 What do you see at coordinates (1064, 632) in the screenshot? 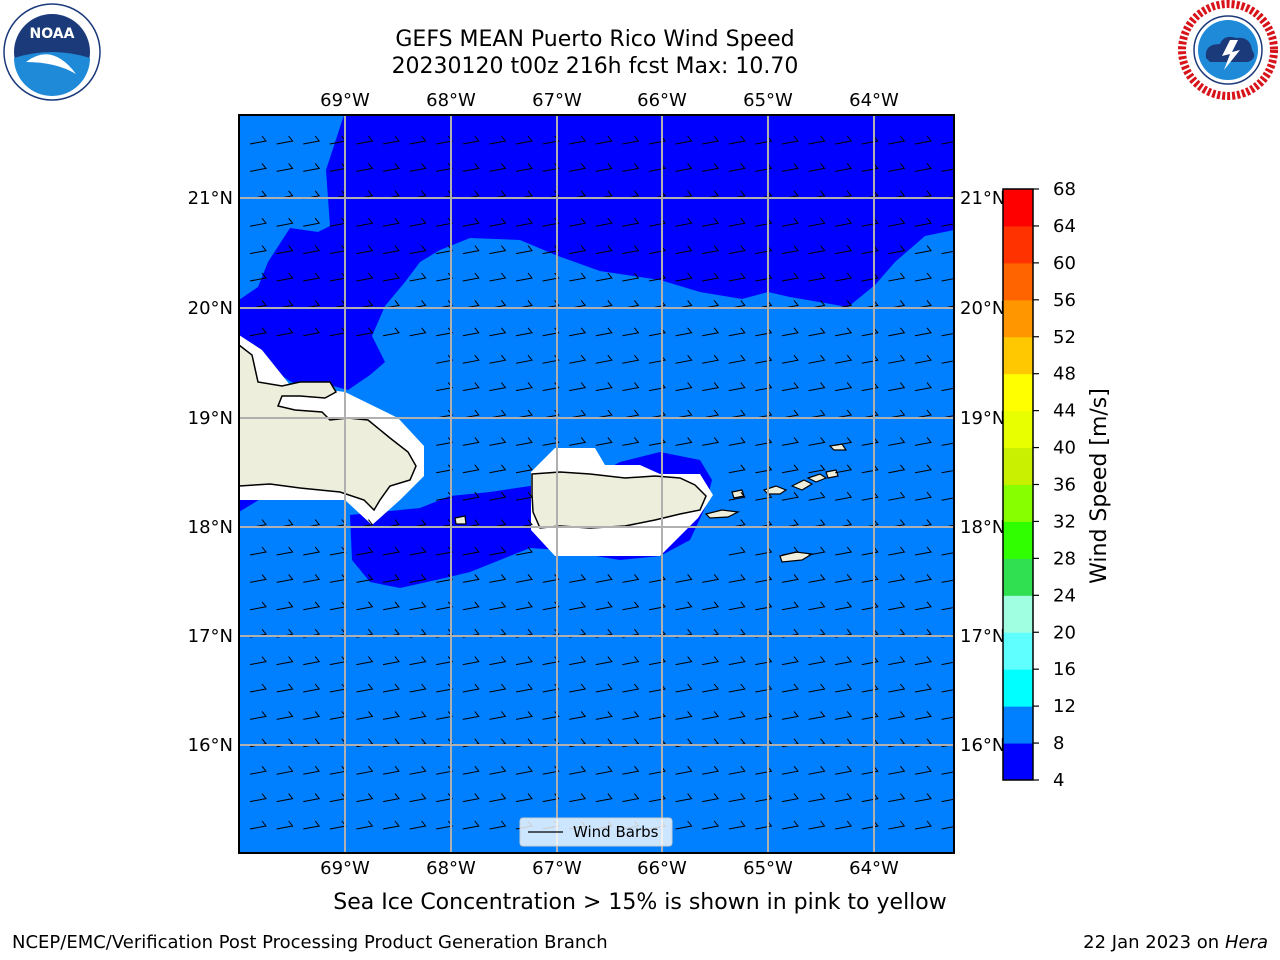
I see `colorbar-tick-label: 20` at bounding box center [1064, 632].